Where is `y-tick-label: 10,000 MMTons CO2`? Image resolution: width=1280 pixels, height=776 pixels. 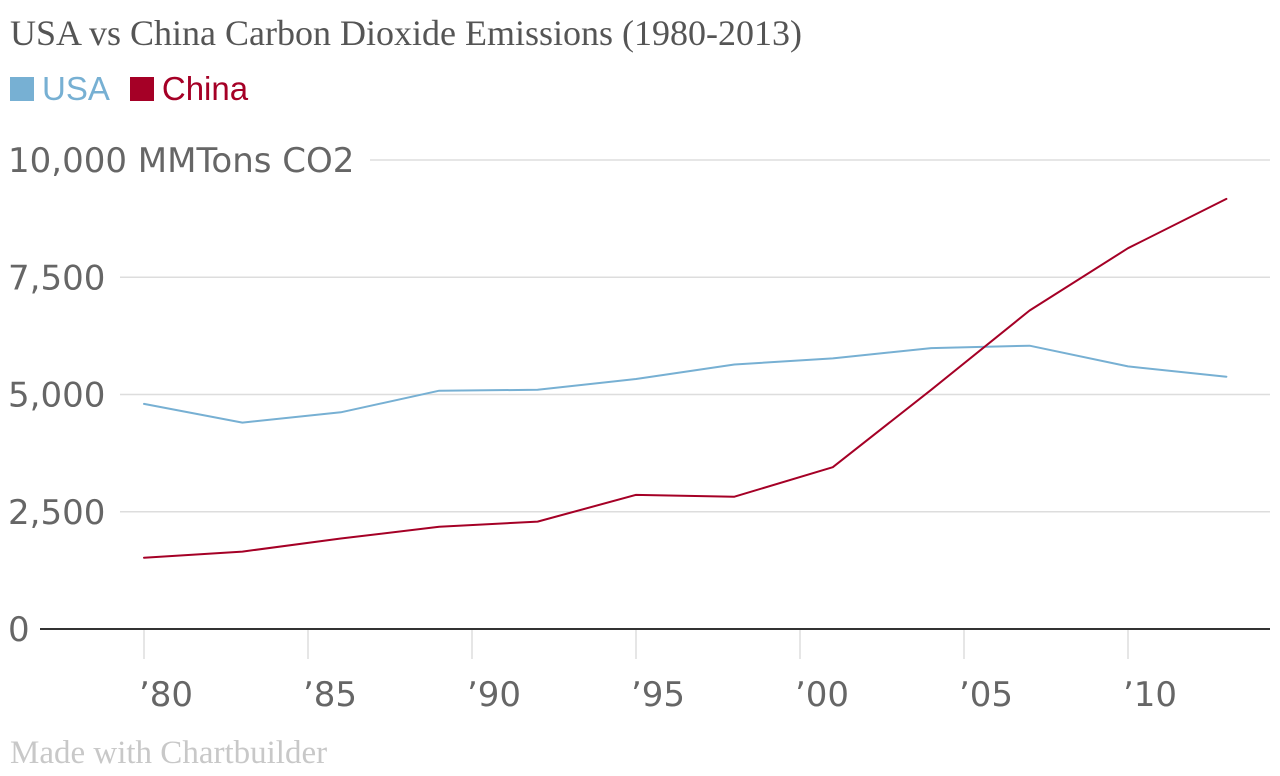 y-tick-label: 10,000 MMTons CO2 is located at coordinates (181, 161).